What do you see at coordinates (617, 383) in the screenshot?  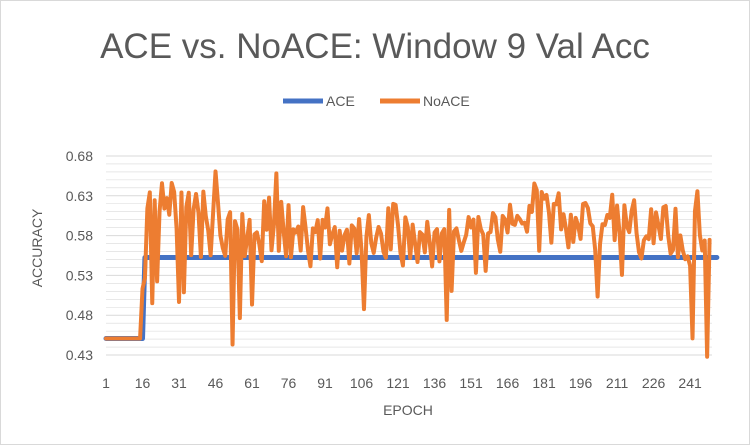 I see `x-tick-label: 211` at bounding box center [617, 383].